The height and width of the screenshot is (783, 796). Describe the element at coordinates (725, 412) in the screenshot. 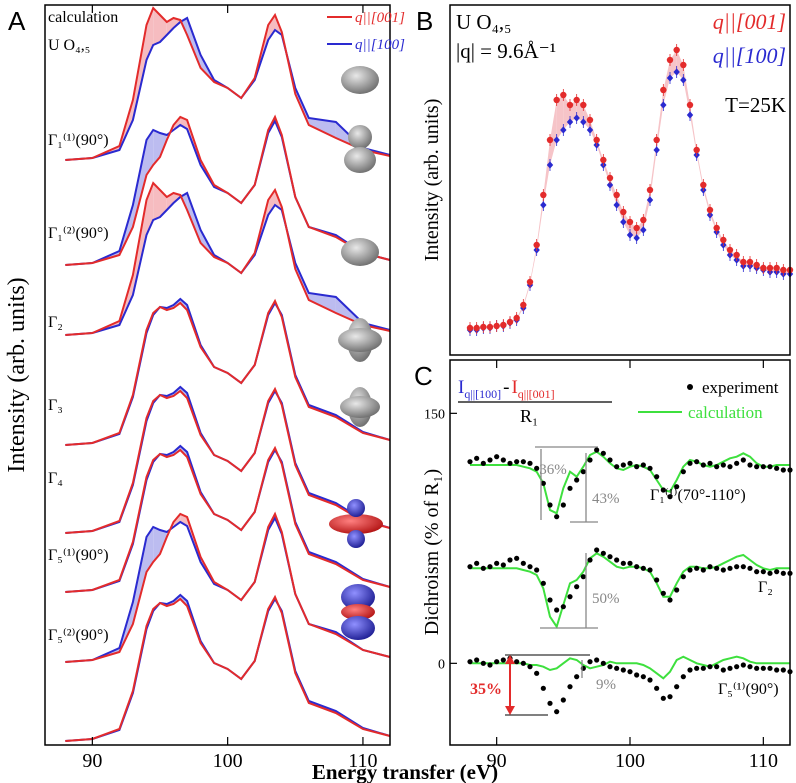

I see `legend-label: calculation` at that location.